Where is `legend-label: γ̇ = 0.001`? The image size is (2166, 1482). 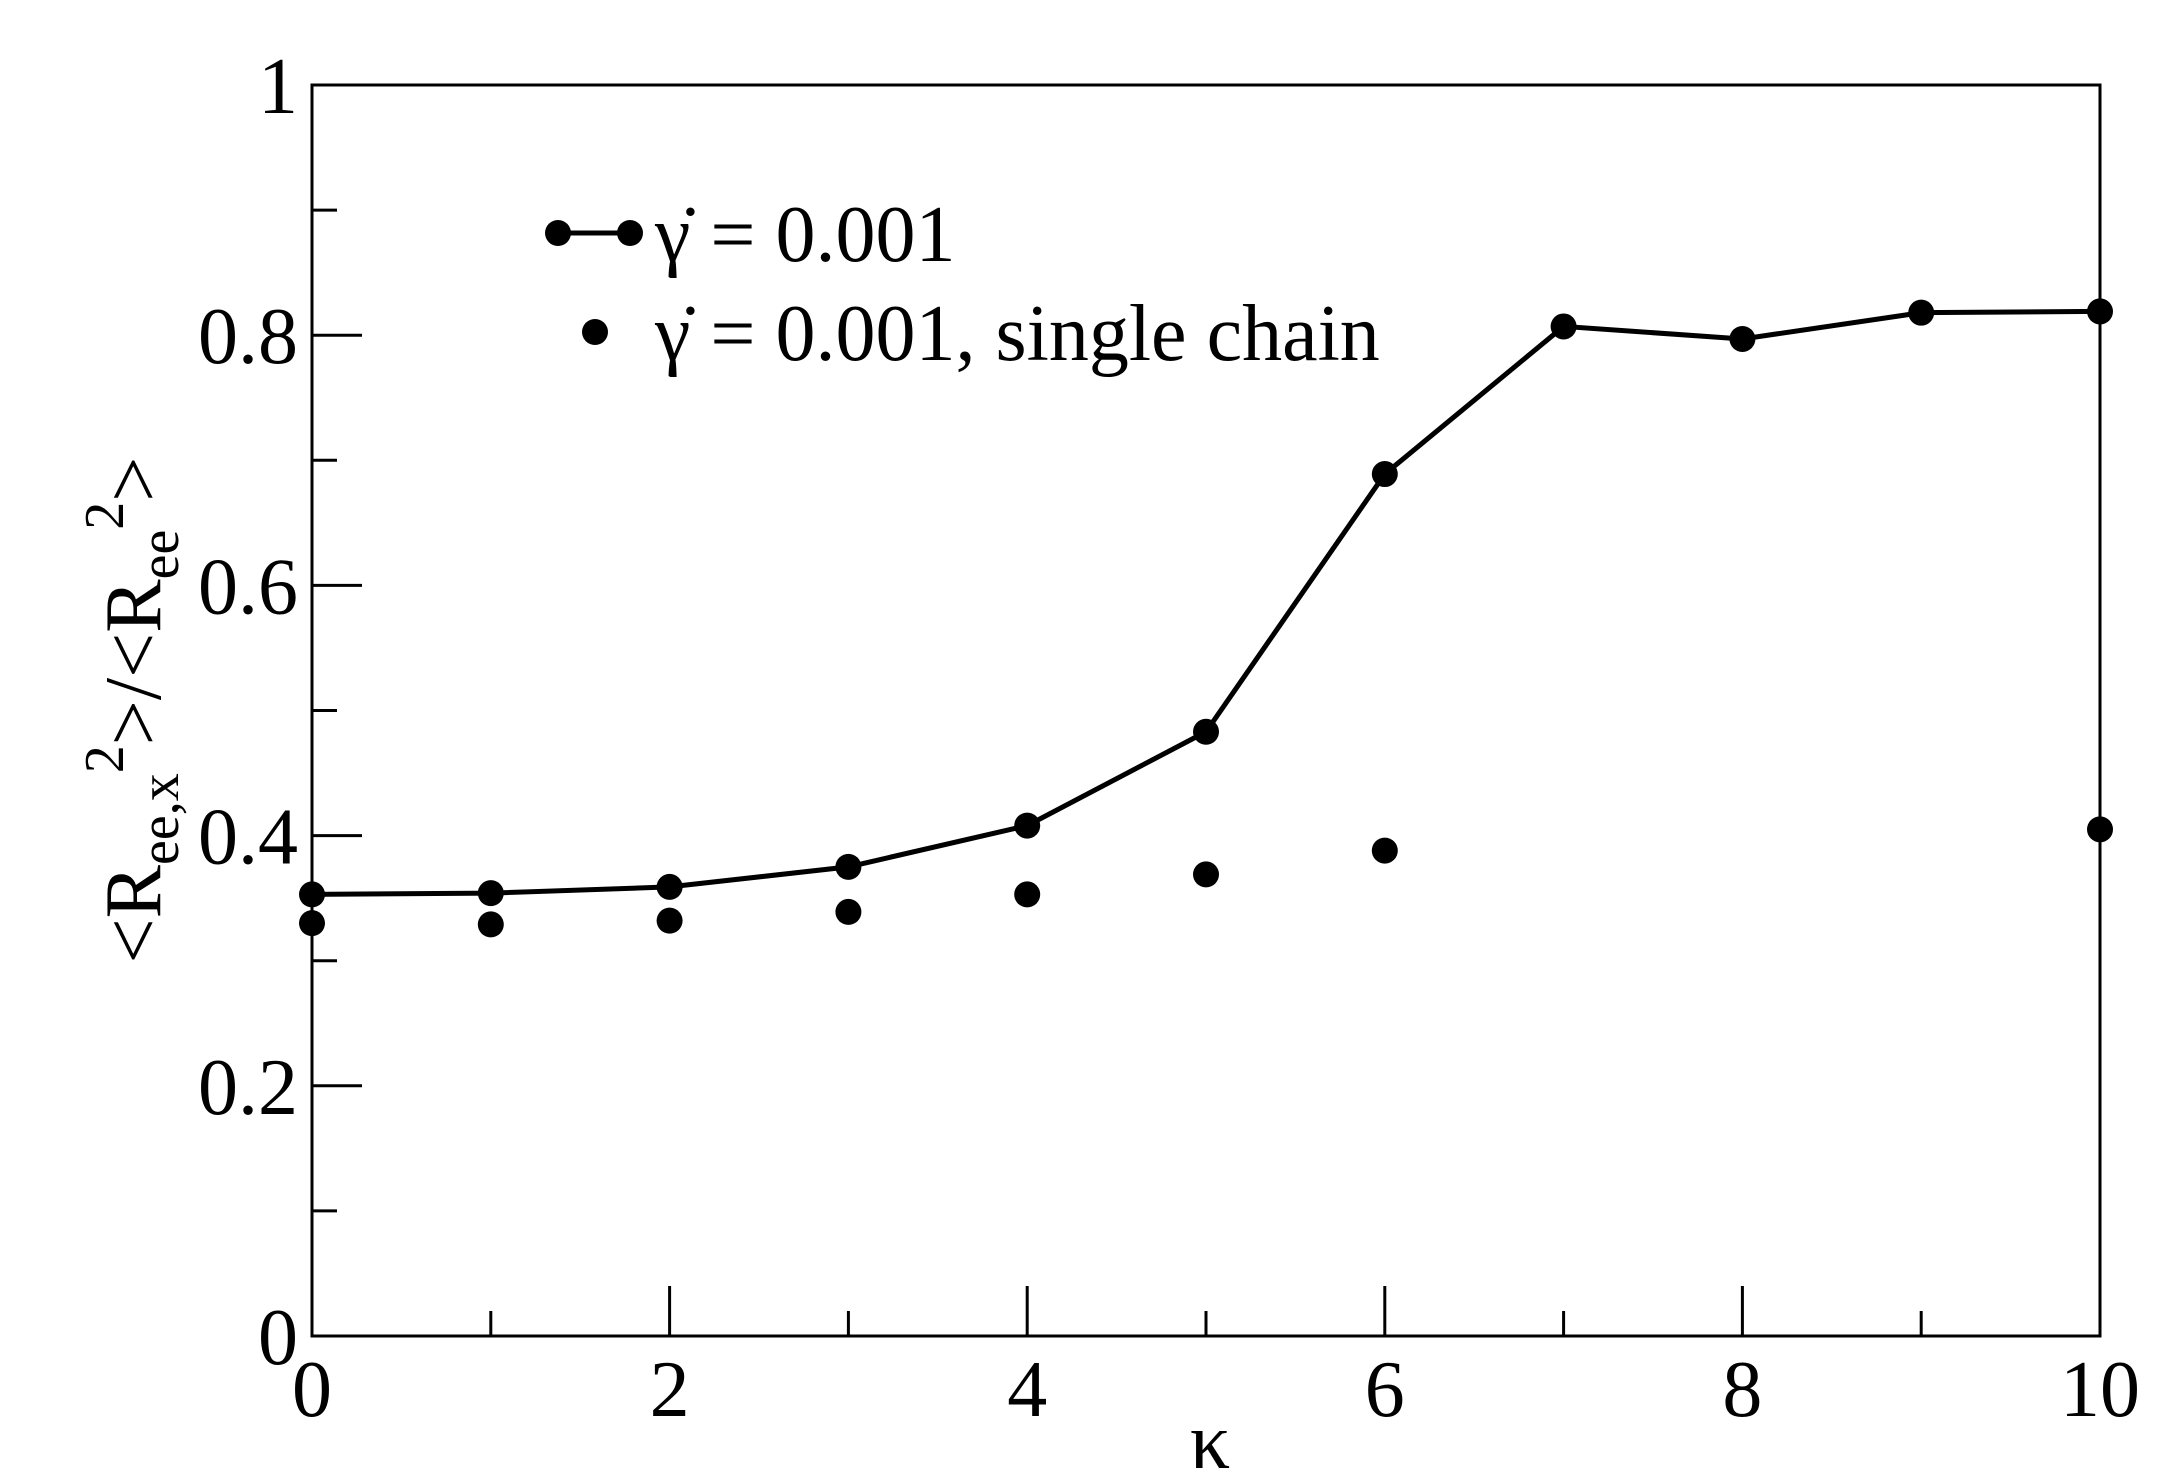 legend-label: γ̇ = 0.001 is located at coordinates (804, 235).